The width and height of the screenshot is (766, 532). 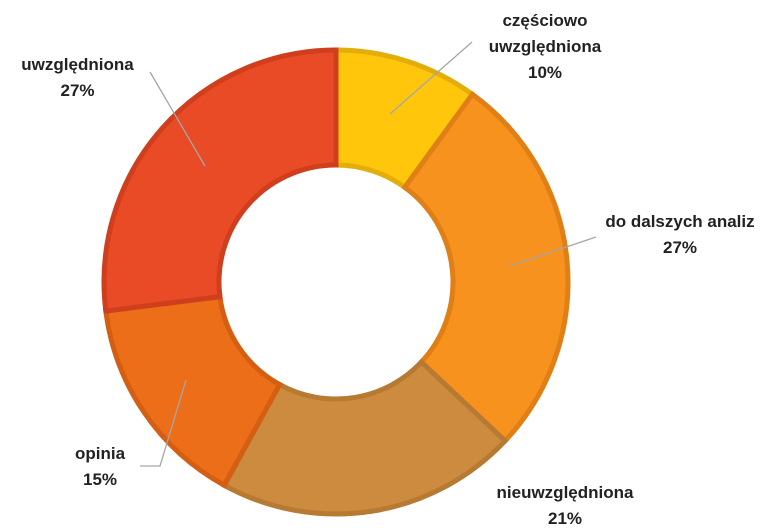 What do you see at coordinates (565, 492) in the screenshot?
I see `category-label: nieuwzględniona` at bounding box center [565, 492].